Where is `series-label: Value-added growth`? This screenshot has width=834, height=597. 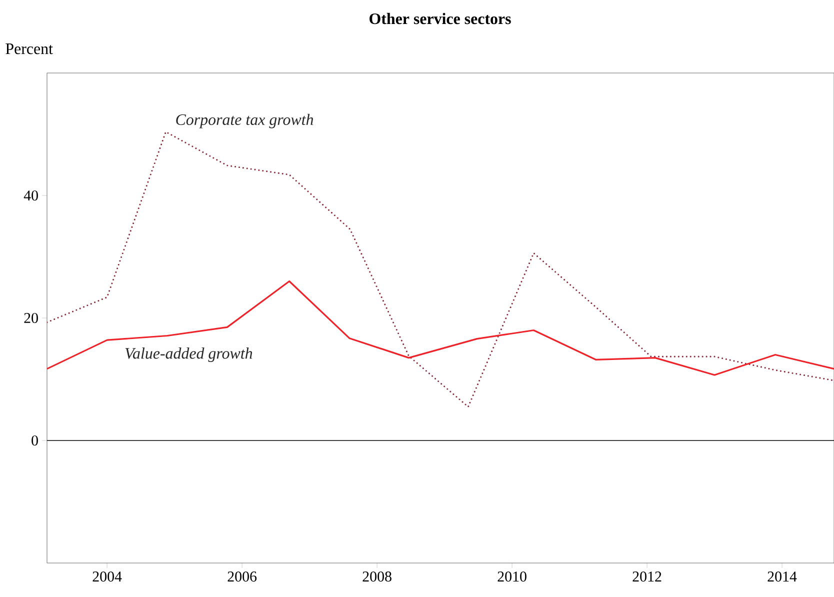 series-label: Value-added growth is located at coordinates (188, 355).